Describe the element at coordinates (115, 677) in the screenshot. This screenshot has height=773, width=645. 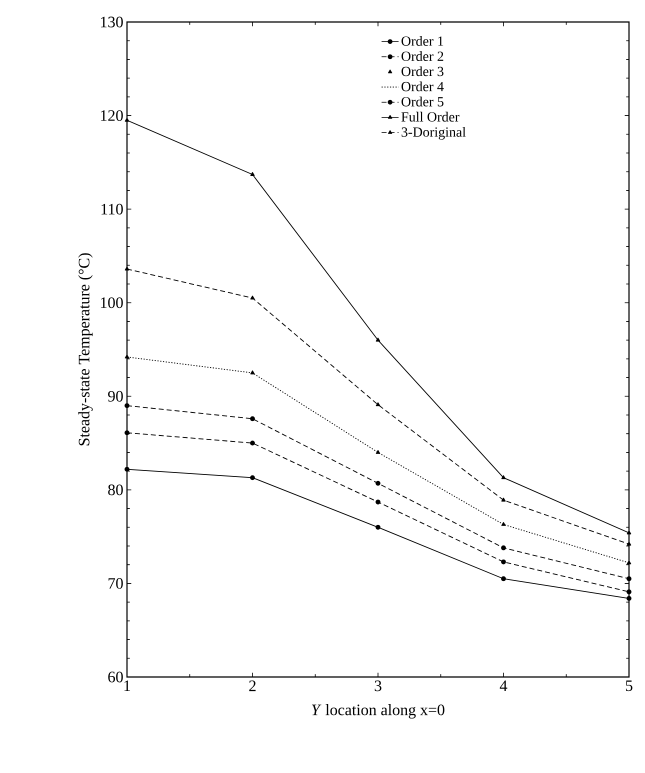
I see `y-tick-label: 60` at that location.